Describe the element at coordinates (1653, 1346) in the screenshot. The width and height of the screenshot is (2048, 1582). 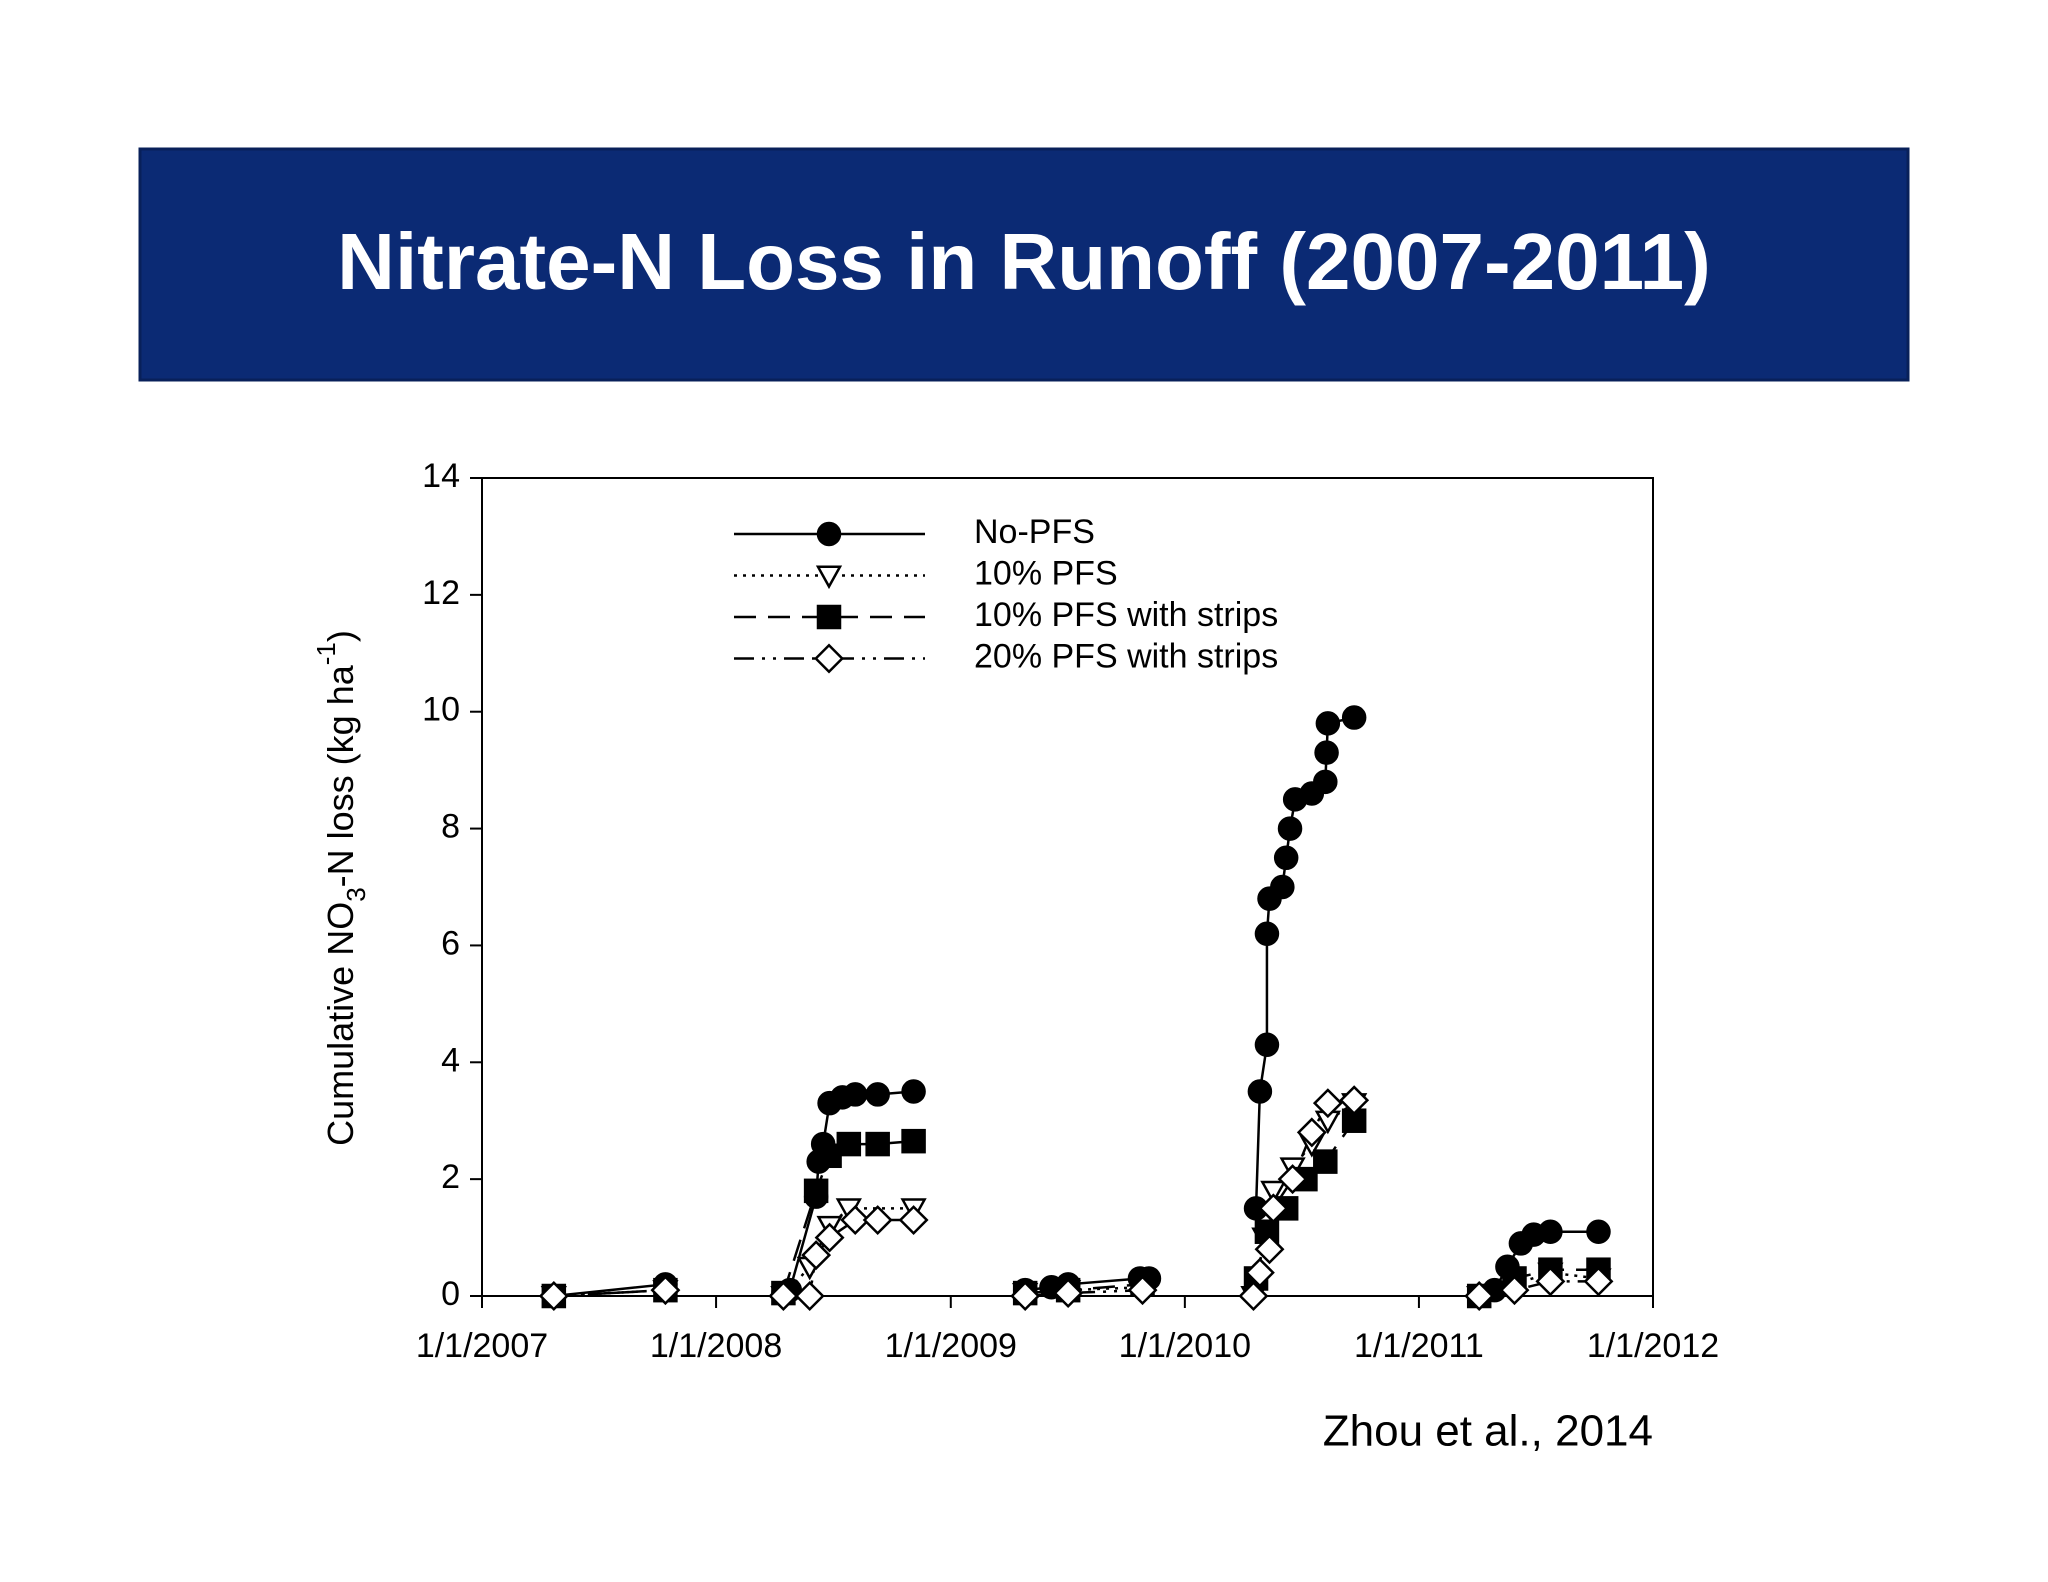
I see `x-tick-label: 1/1/2012` at that location.